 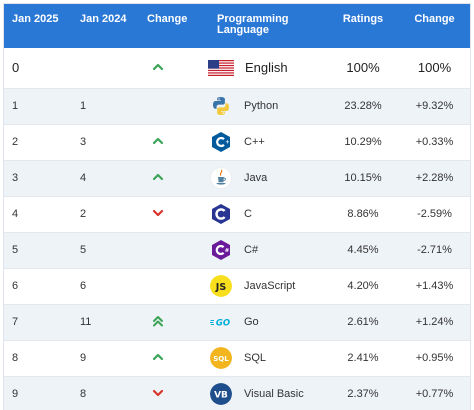 What do you see at coordinates (363, 394) in the screenshot?
I see `ratings-cell: 2.37%` at bounding box center [363, 394].